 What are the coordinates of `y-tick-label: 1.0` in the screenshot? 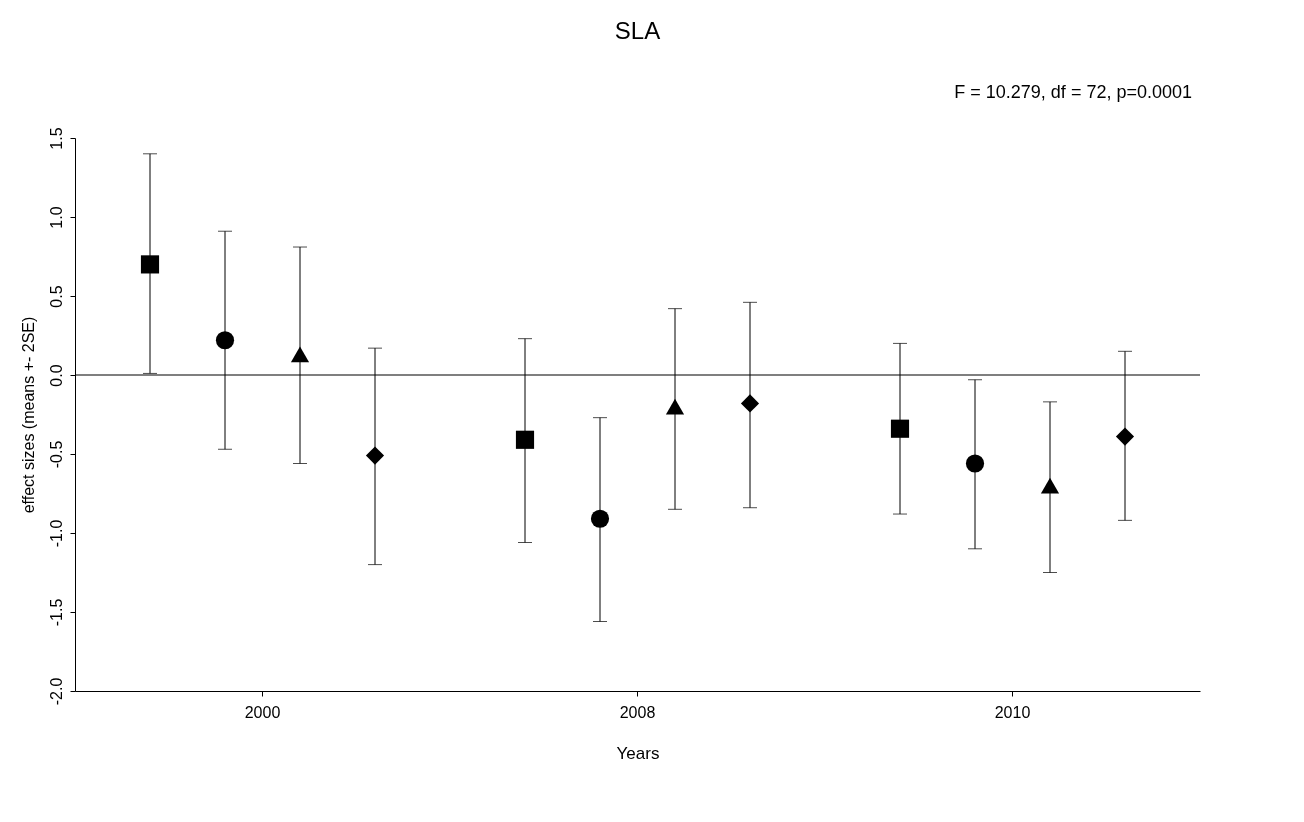 It's located at (56, 217).